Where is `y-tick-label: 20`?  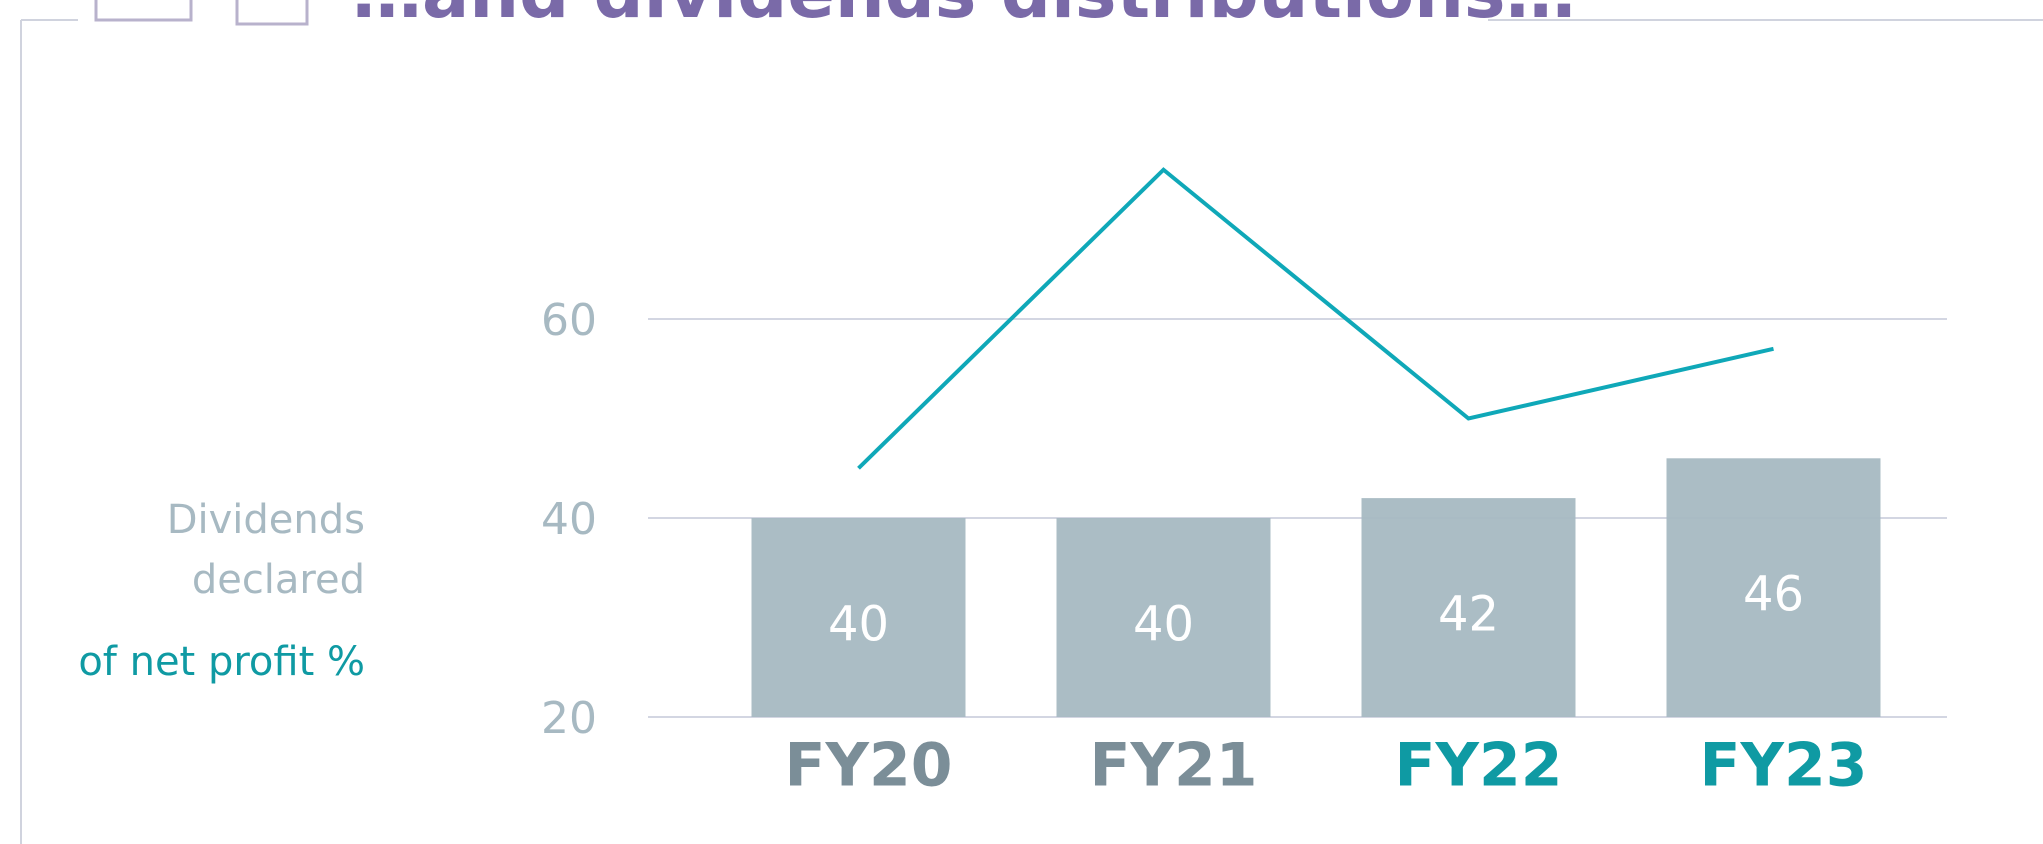
y-tick-label: 20 is located at coordinates (569, 718).